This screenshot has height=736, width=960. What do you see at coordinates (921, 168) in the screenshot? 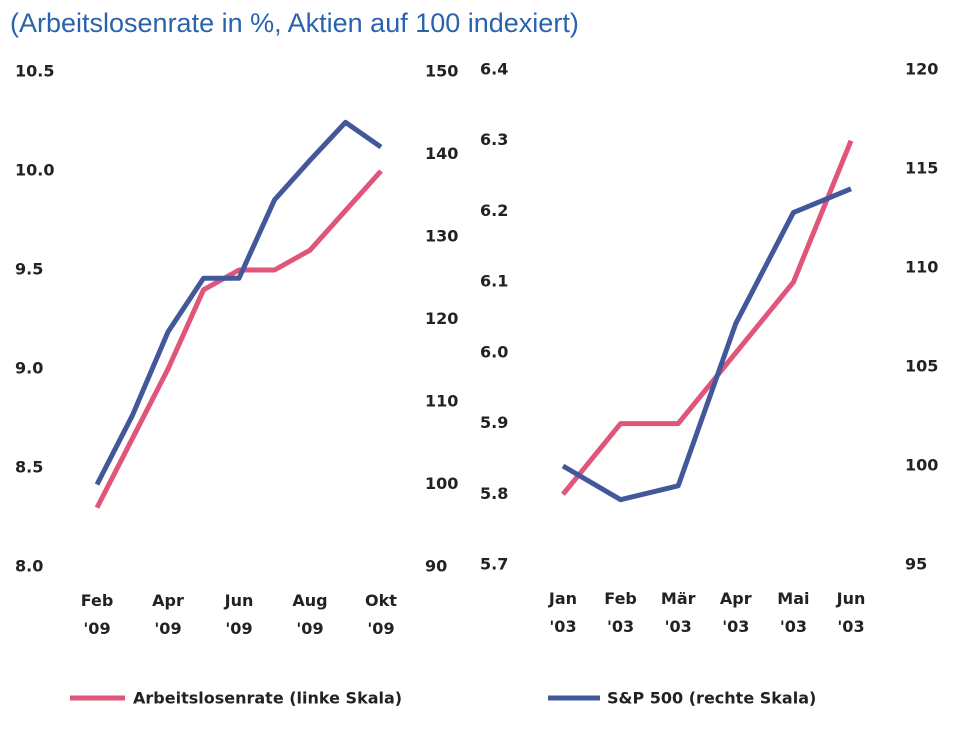
I see `y2-tick-label: 115` at bounding box center [921, 168].